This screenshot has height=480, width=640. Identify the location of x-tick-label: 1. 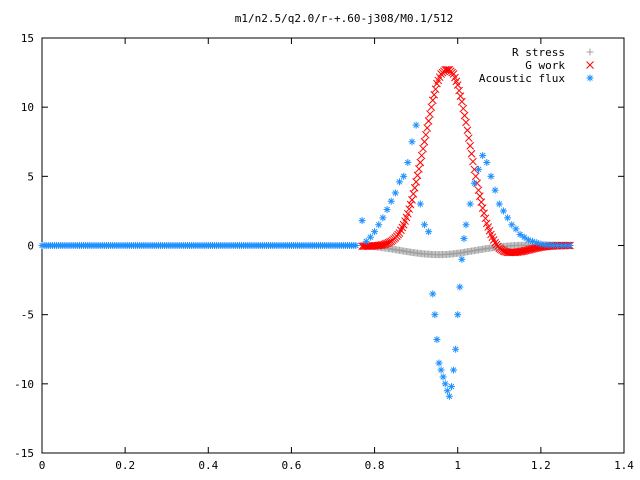
(457, 465).